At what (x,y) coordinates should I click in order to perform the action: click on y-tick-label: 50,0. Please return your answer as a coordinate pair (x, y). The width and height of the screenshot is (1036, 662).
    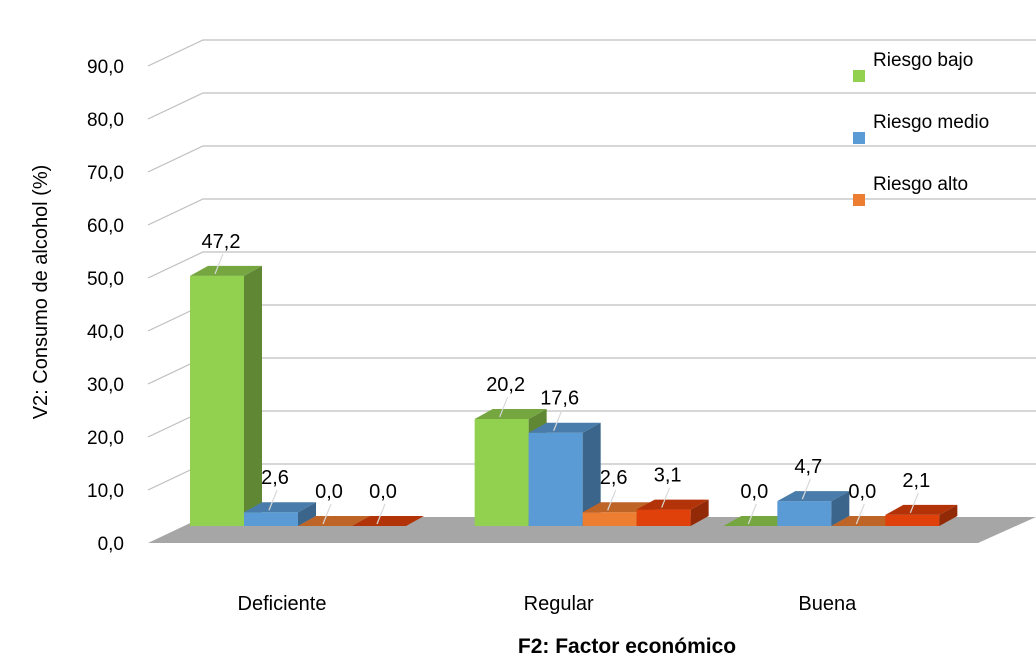
    Looking at the image, I should click on (105, 279).